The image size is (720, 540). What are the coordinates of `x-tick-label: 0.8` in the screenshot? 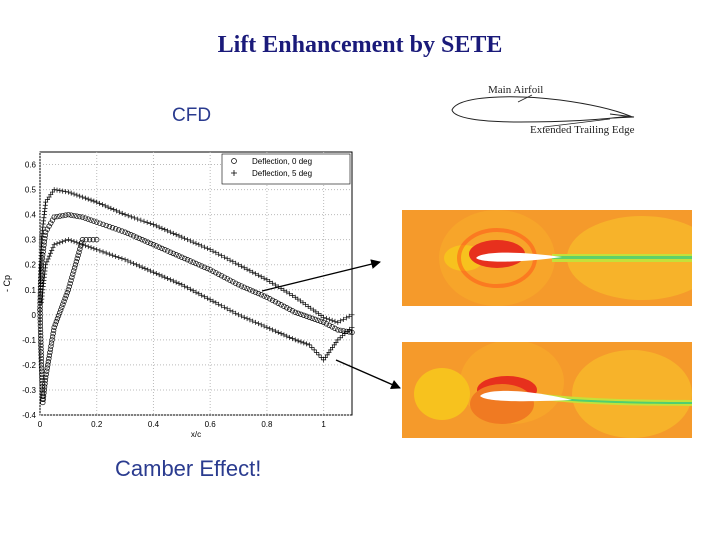 It's located at (267, 424).